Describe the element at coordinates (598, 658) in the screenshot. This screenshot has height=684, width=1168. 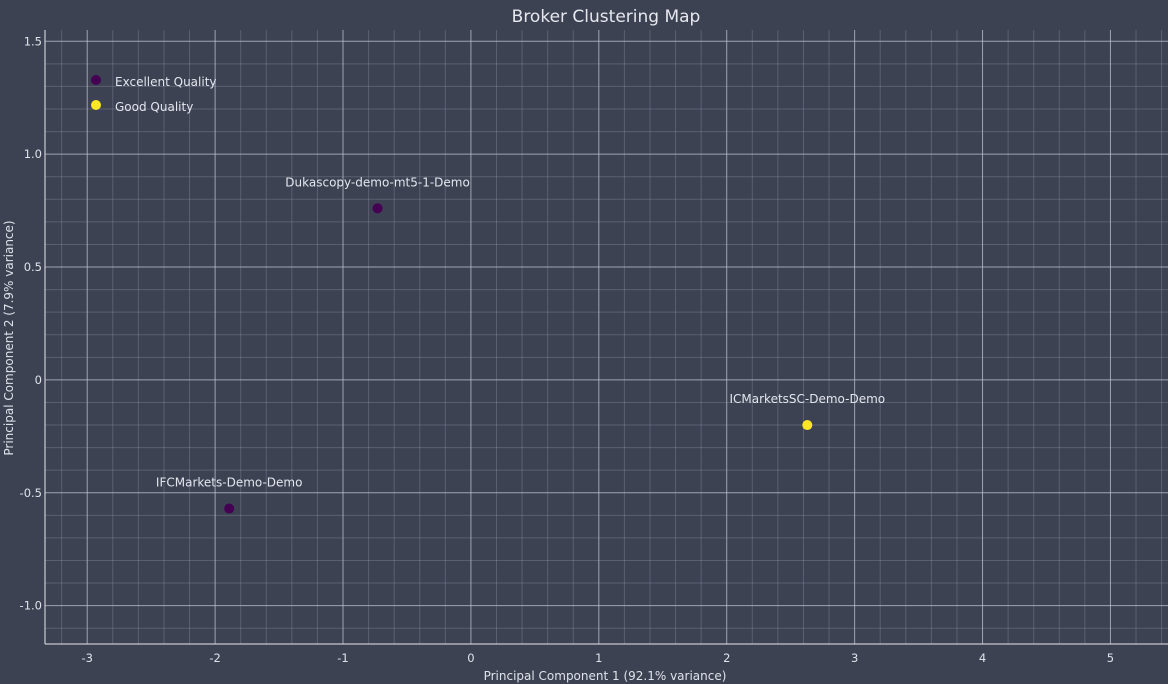
I see `x-tick-label: 1` at that location.